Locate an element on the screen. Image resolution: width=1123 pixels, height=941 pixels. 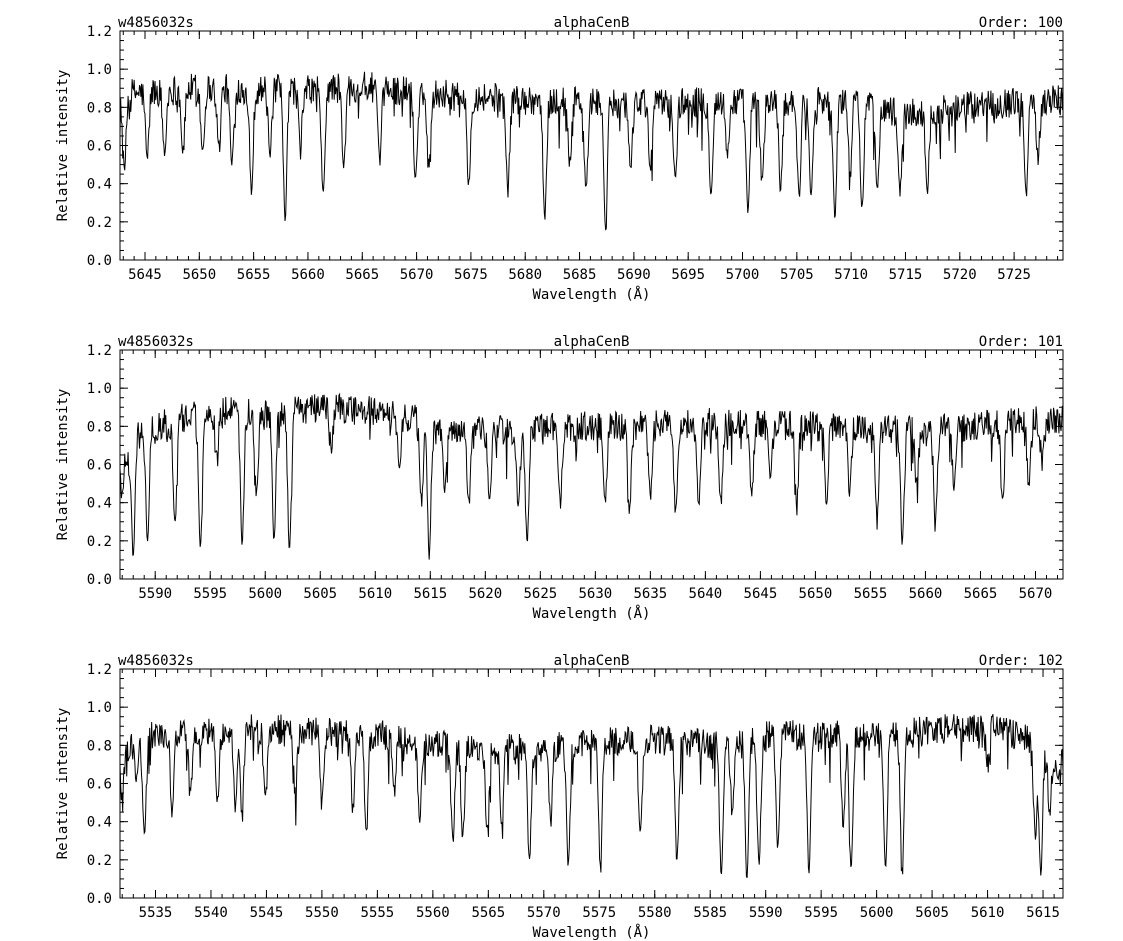
x-tick-label: 5580 is located at coordinates (655, 913).